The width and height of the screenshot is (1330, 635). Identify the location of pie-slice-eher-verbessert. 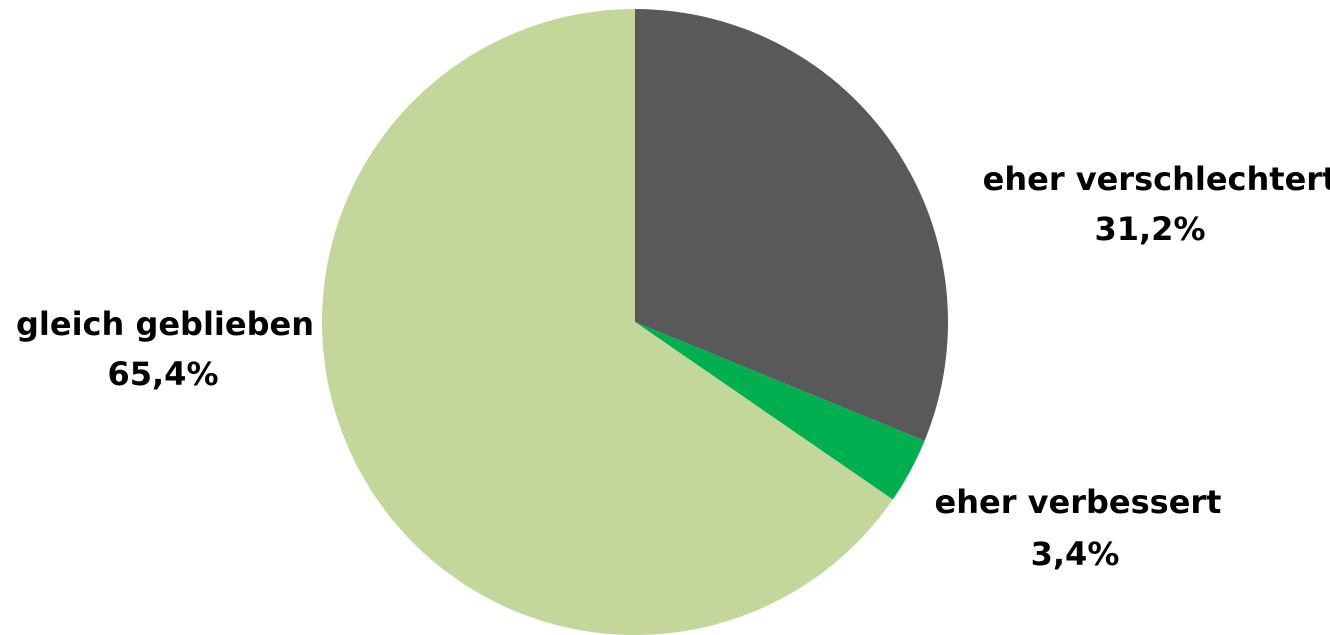
(780, 411).